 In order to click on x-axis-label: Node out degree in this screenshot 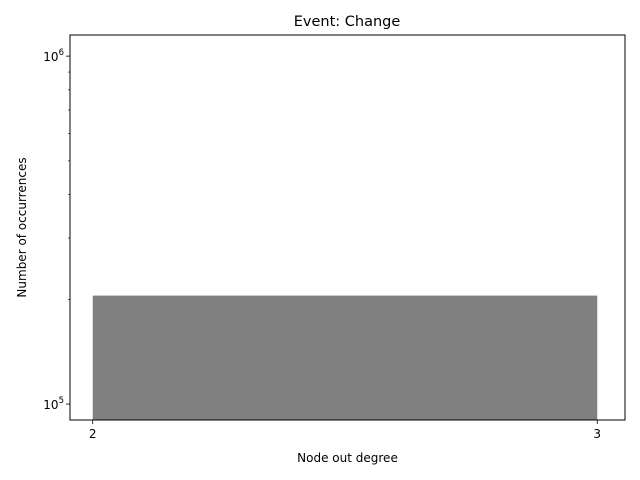, I will do `click(347, 458)`.